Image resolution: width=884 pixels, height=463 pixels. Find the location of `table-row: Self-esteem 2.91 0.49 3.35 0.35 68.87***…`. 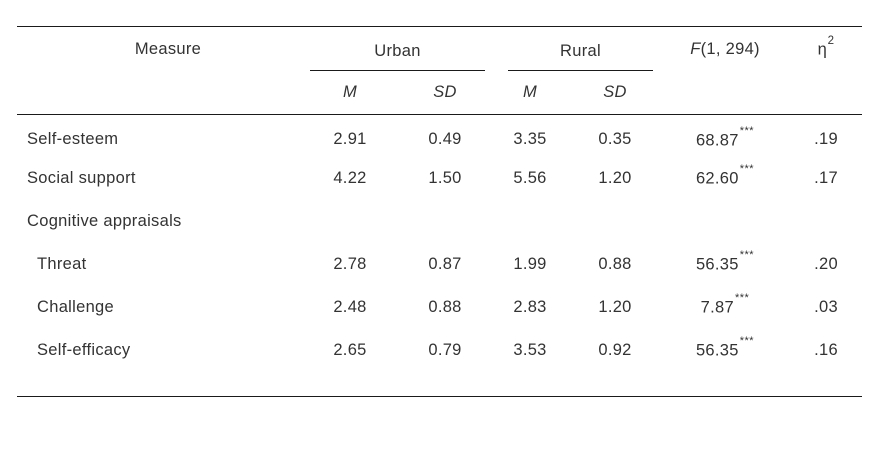

table-row: Self-esteem 2.91 0.49 3.35 0.35 68.87***… is located at coordinates (439, 135).